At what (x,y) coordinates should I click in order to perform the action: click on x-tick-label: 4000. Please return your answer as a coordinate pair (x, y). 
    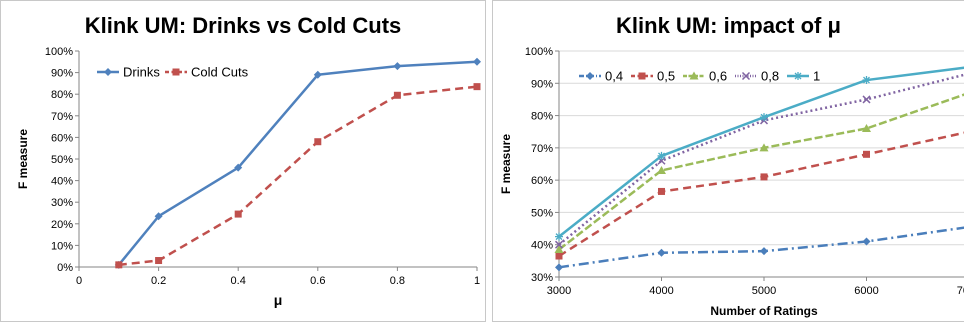
    Looking at the image, I should click on (661, 291).